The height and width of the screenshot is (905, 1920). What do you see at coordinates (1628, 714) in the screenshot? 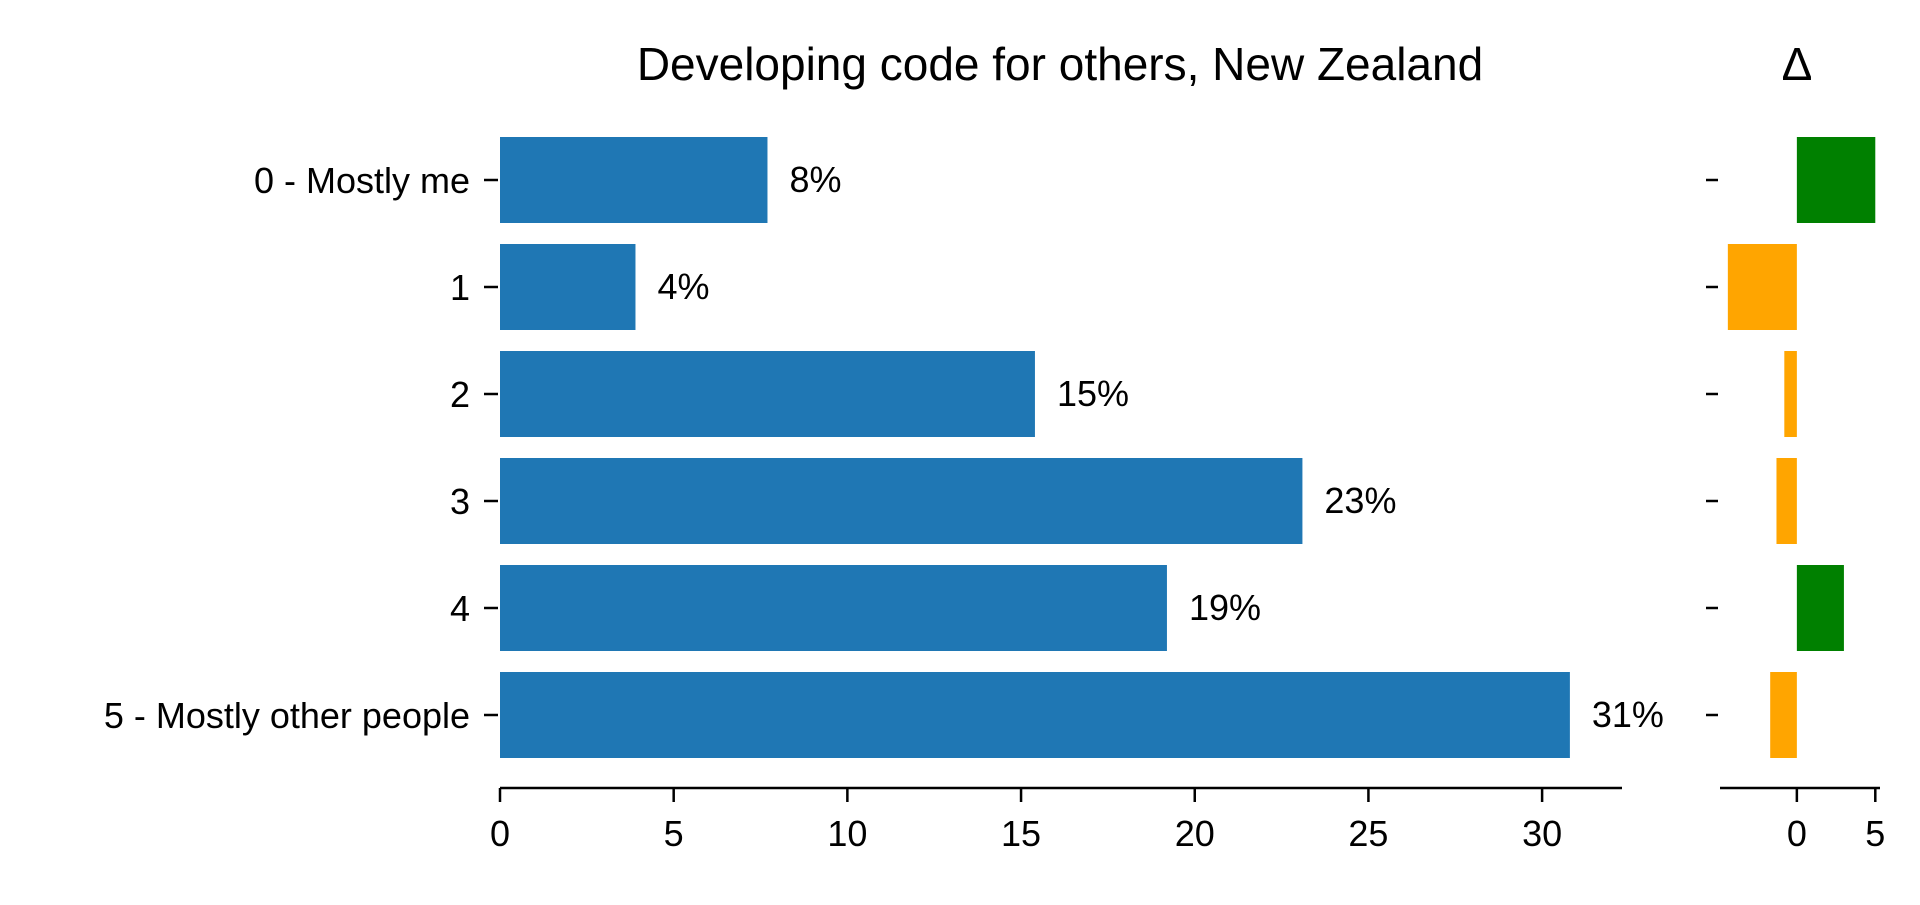
I see `data-label-5: 31%` at bounding box center [1628, 714].